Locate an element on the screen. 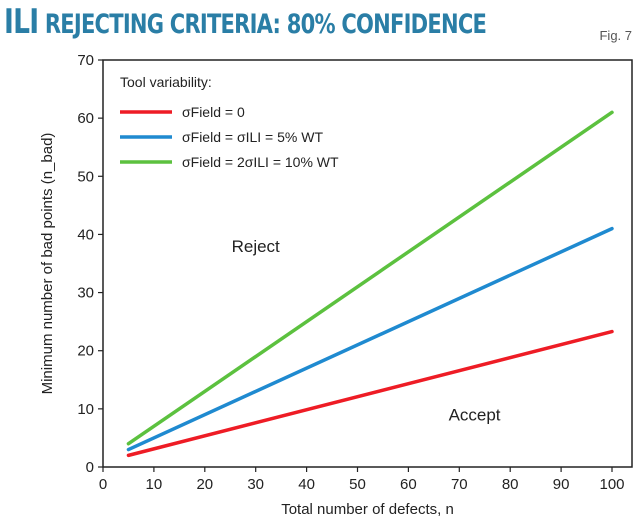 Image resolution: width=640 pixels, height=524 pixels. x-tick-label: 80 is located at coordinates (510, 484).